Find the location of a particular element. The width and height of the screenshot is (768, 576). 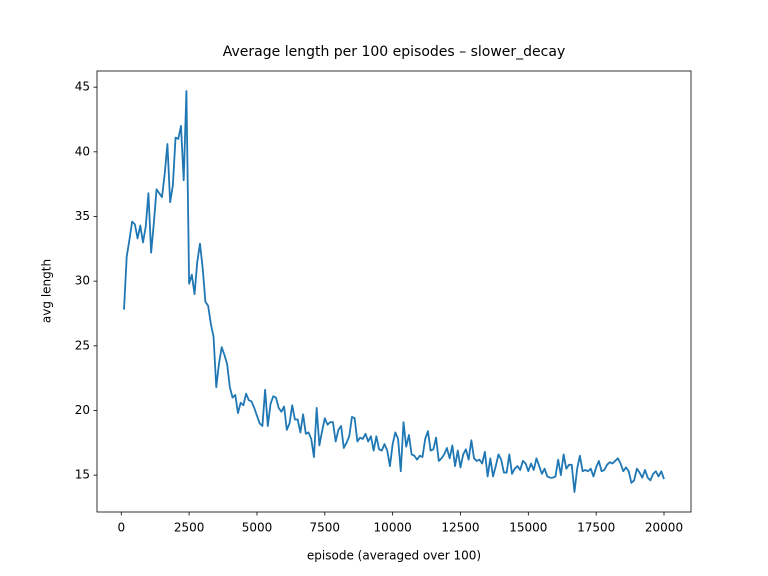

y-tick-label: 45 is located at coordinates (82, 87).